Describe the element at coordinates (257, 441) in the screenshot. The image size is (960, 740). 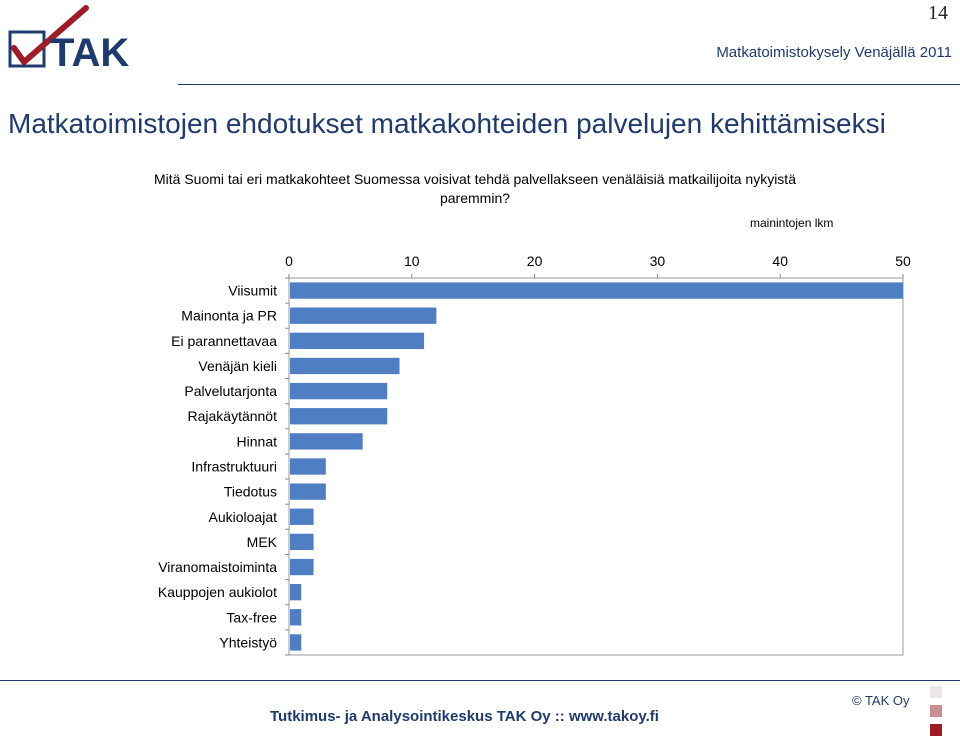
I see `category-label: Hinnat` at that location.